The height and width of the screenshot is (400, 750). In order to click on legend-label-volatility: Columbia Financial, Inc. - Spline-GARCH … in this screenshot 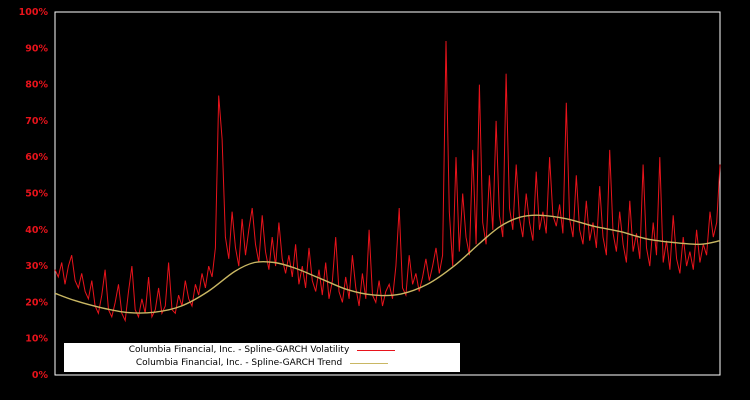, I will do `click(239, 350)`.